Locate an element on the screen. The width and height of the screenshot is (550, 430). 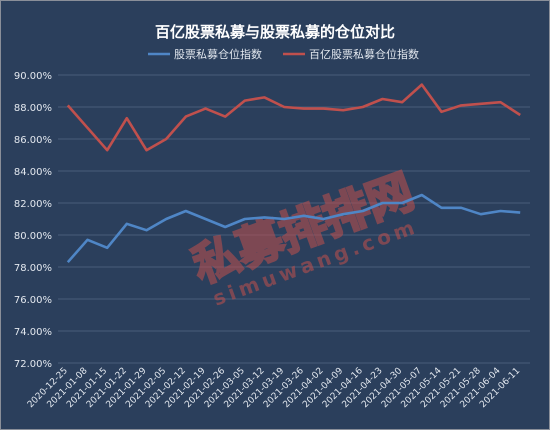
y-tick-label: 72.00% is located at coordinates (33, 364).